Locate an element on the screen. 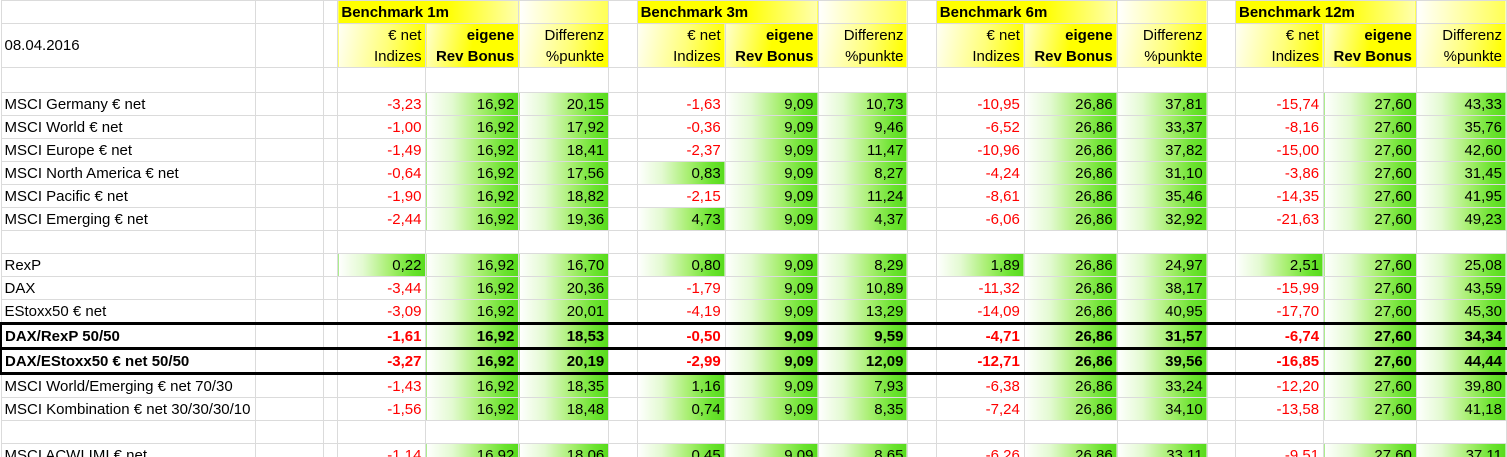 This screenshot has width=1507, height=457. value-cell: -13,58 is located at coordinates (1279, 409).